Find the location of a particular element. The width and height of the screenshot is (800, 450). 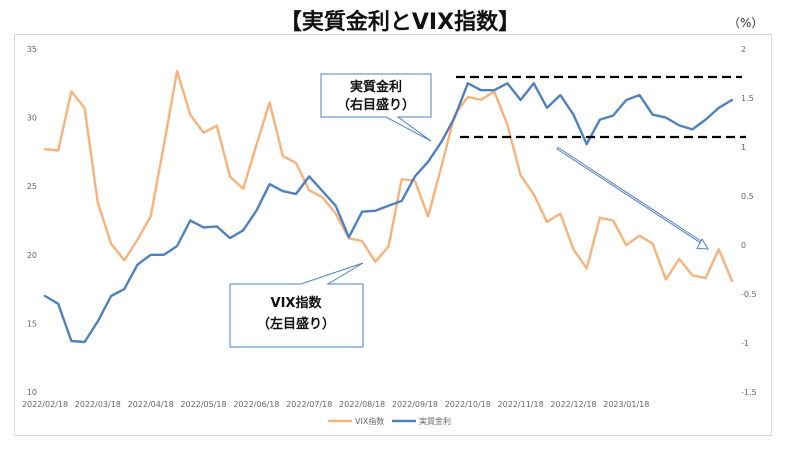

left-axis: 35 30 25 20 15 10 is located at coordinates (32, 221).